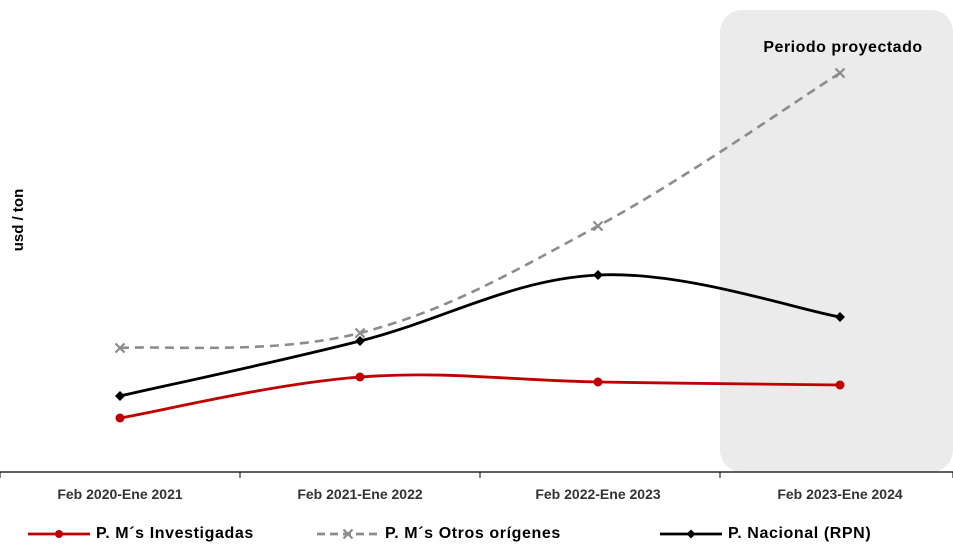 The width and height of the screenshot is (953, 547). What do you see at coordinates (799, 534) in the screenshot?
I see `legend-label: P. Nacional (RPN)` at bounding box center [799, 534].